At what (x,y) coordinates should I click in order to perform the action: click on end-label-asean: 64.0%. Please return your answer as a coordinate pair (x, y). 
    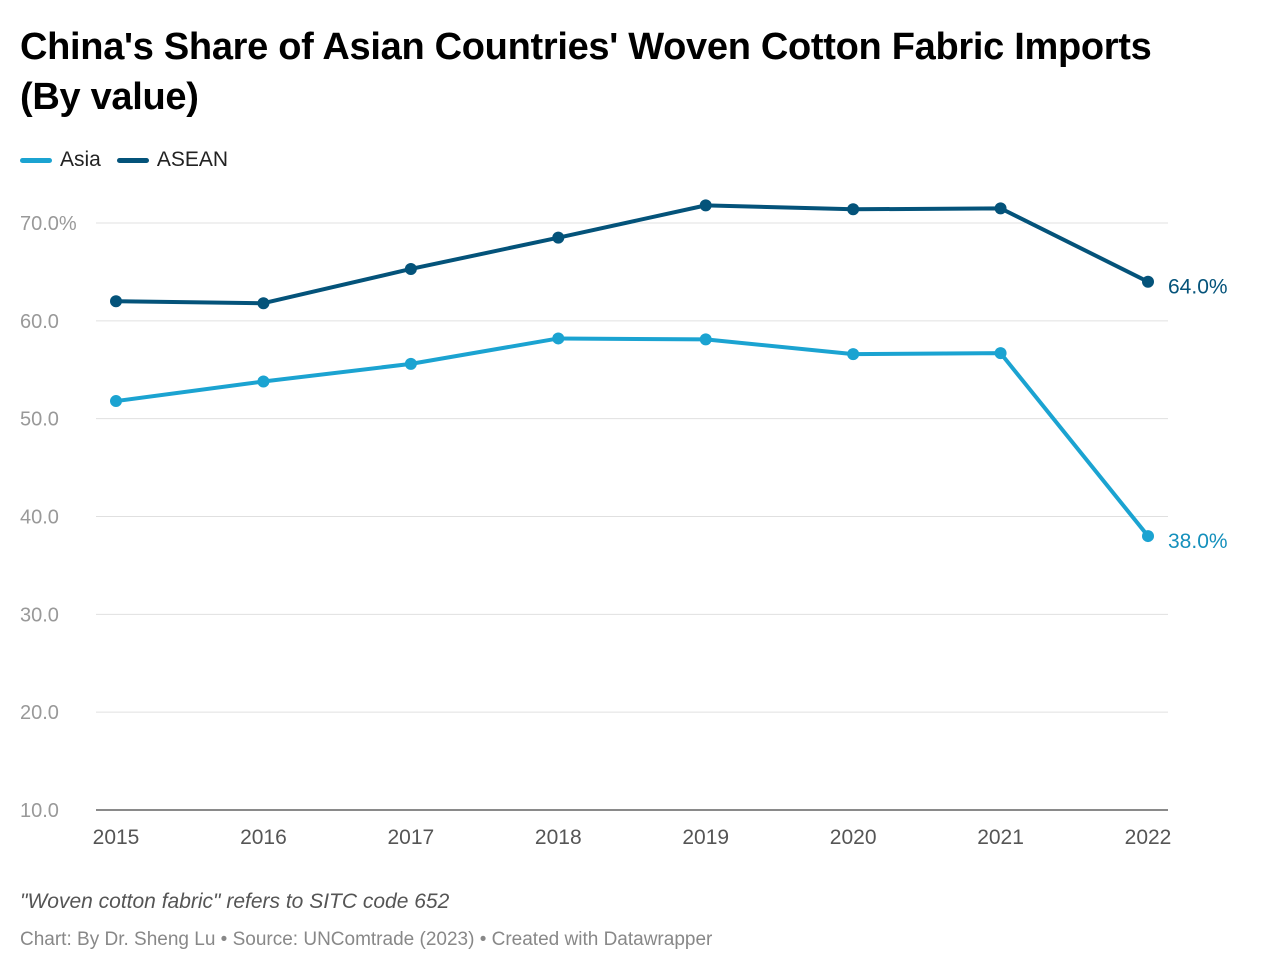
    Looking at the image, I should click on (1198, 287).